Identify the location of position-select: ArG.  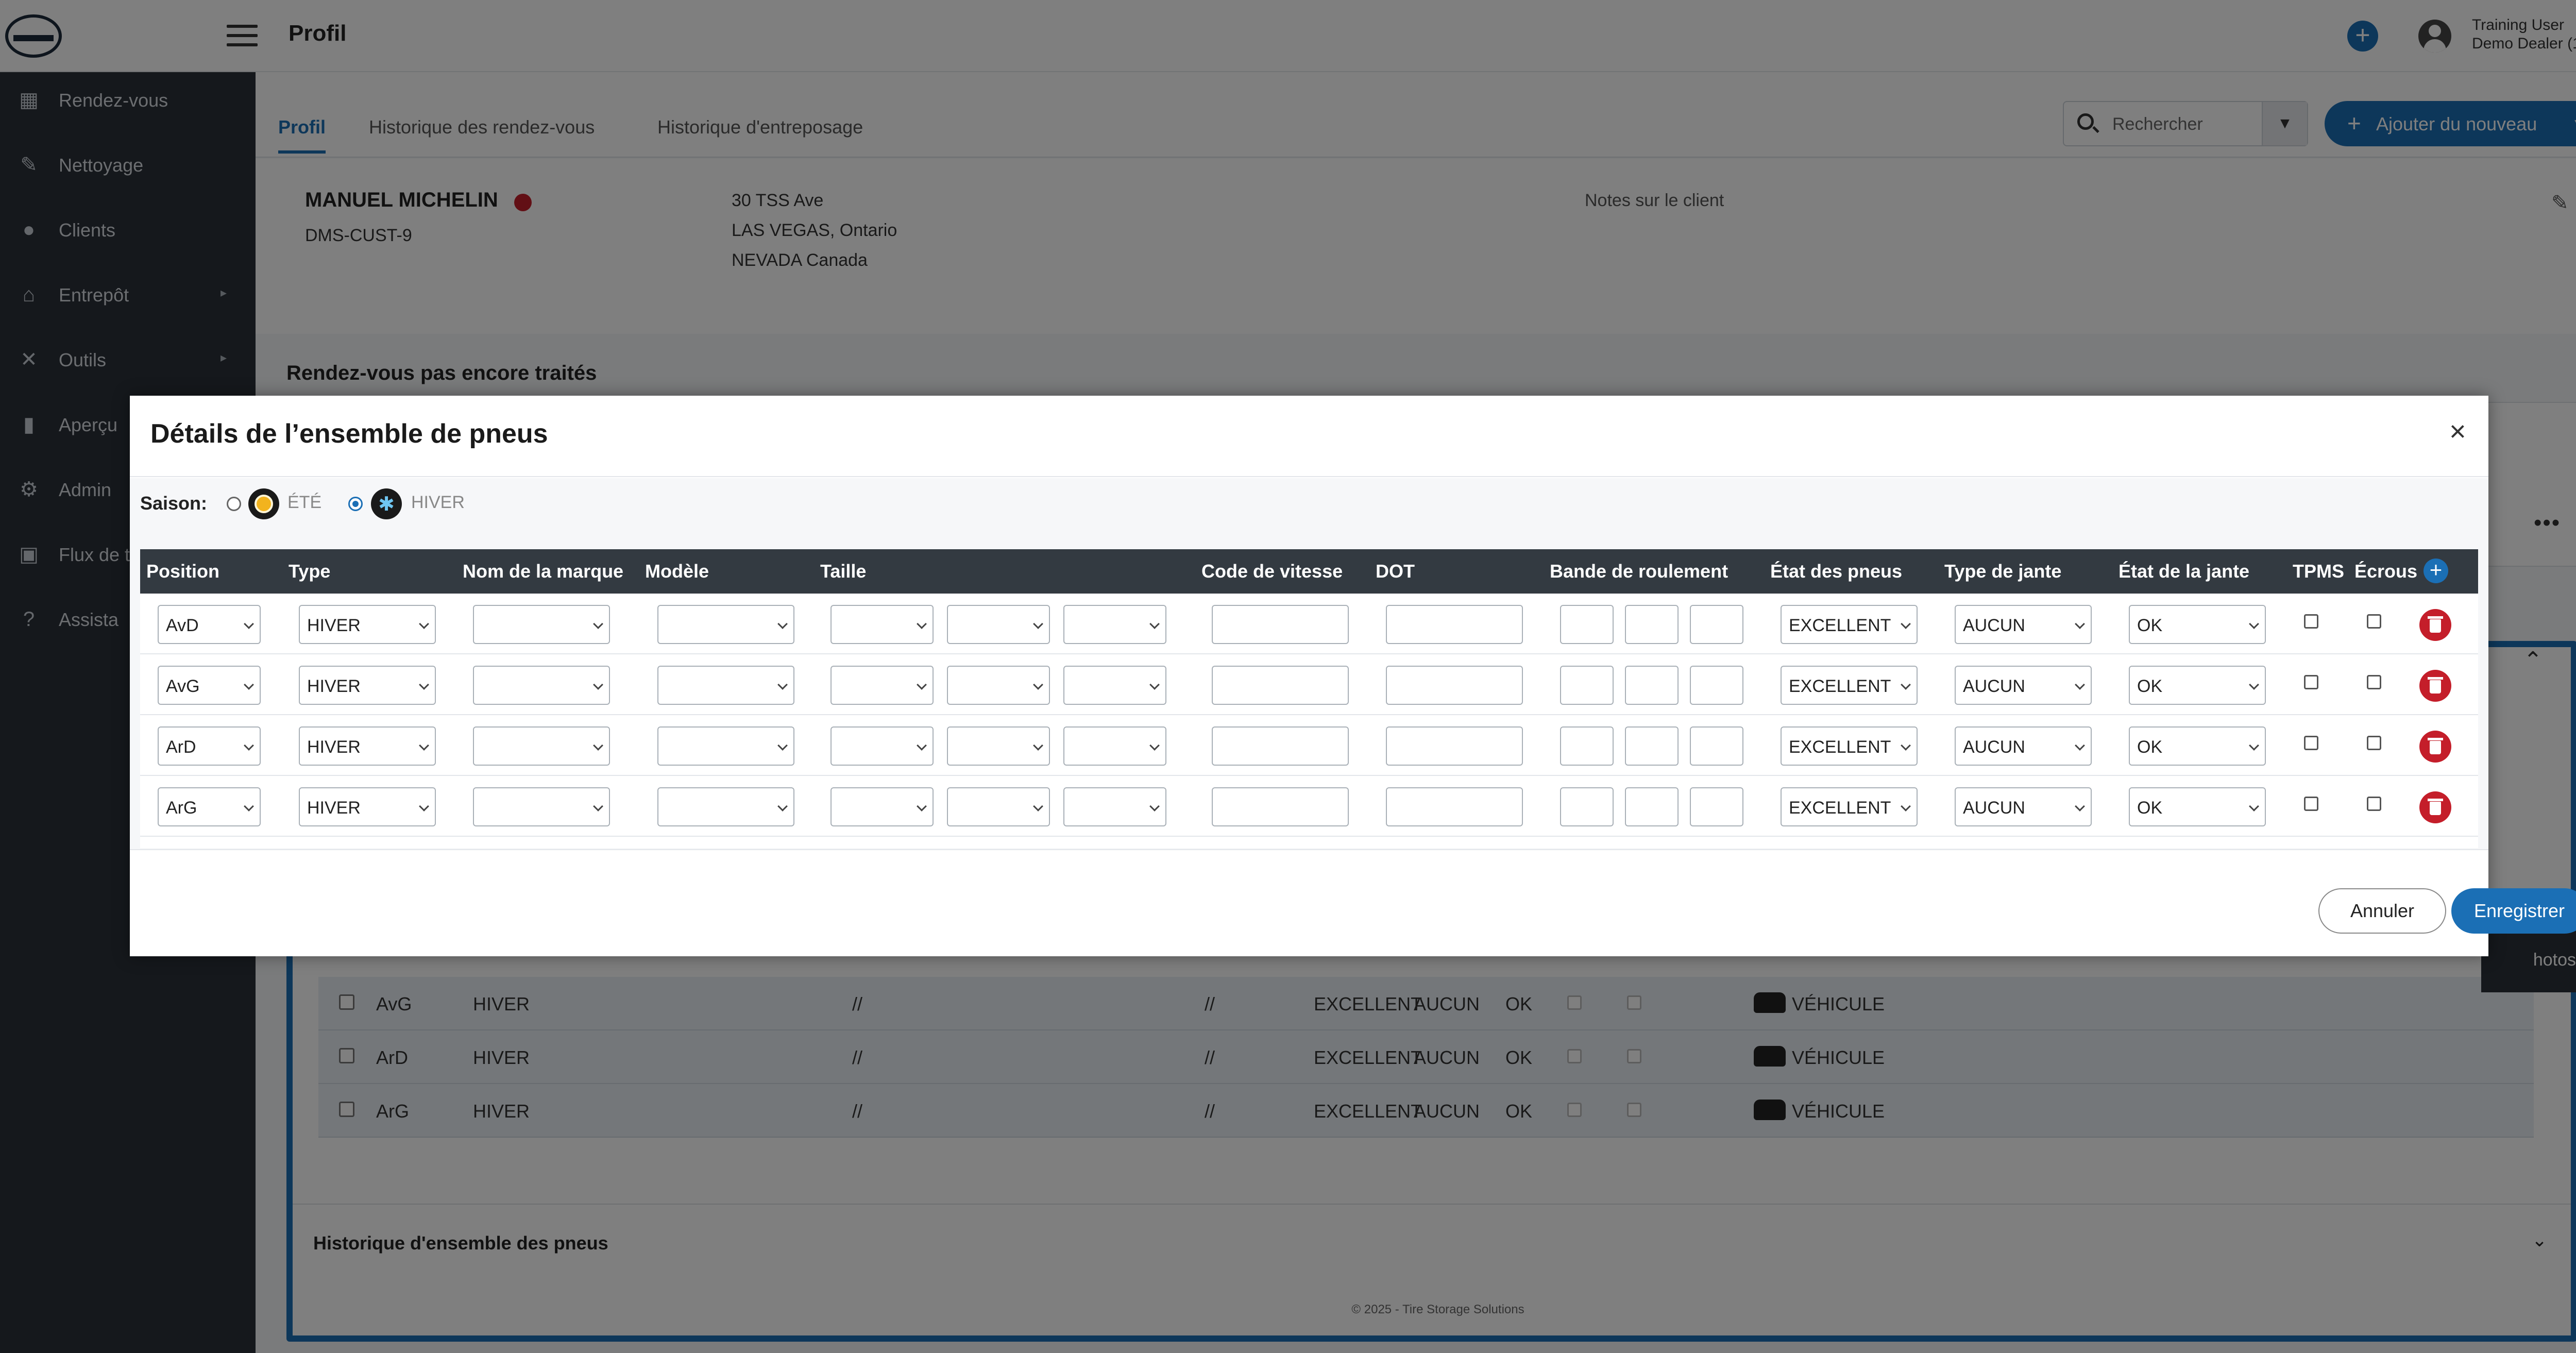
(209, 806).